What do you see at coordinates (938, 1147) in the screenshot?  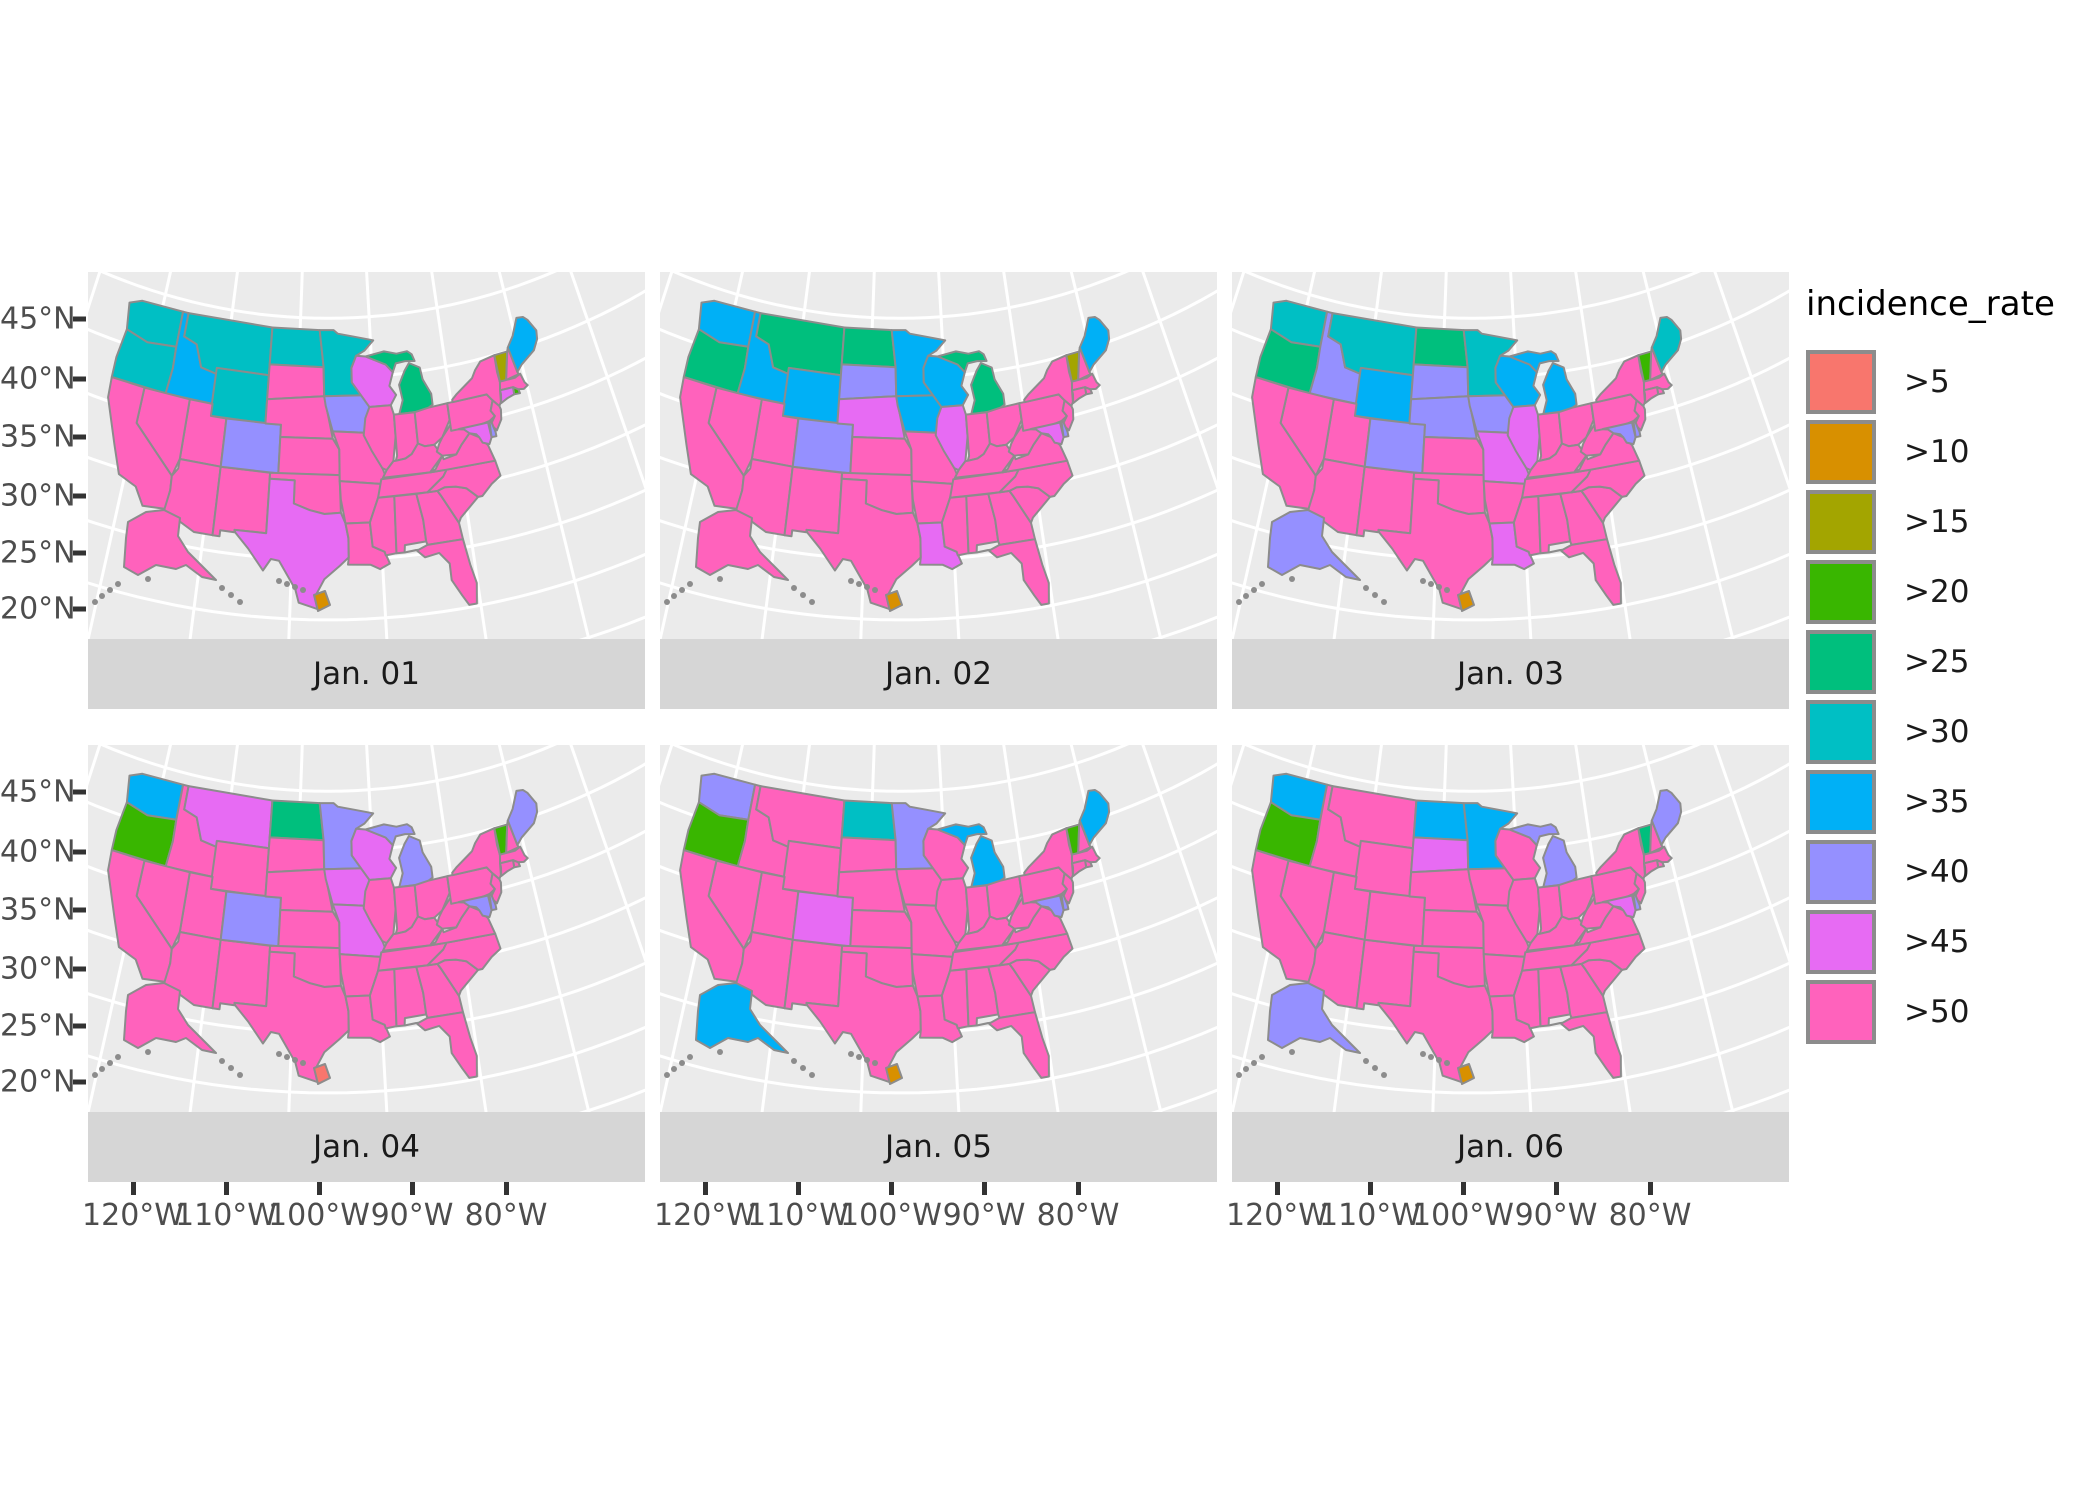 I see `facet-label: Jan. 05` at bounding box center [938, 1147].